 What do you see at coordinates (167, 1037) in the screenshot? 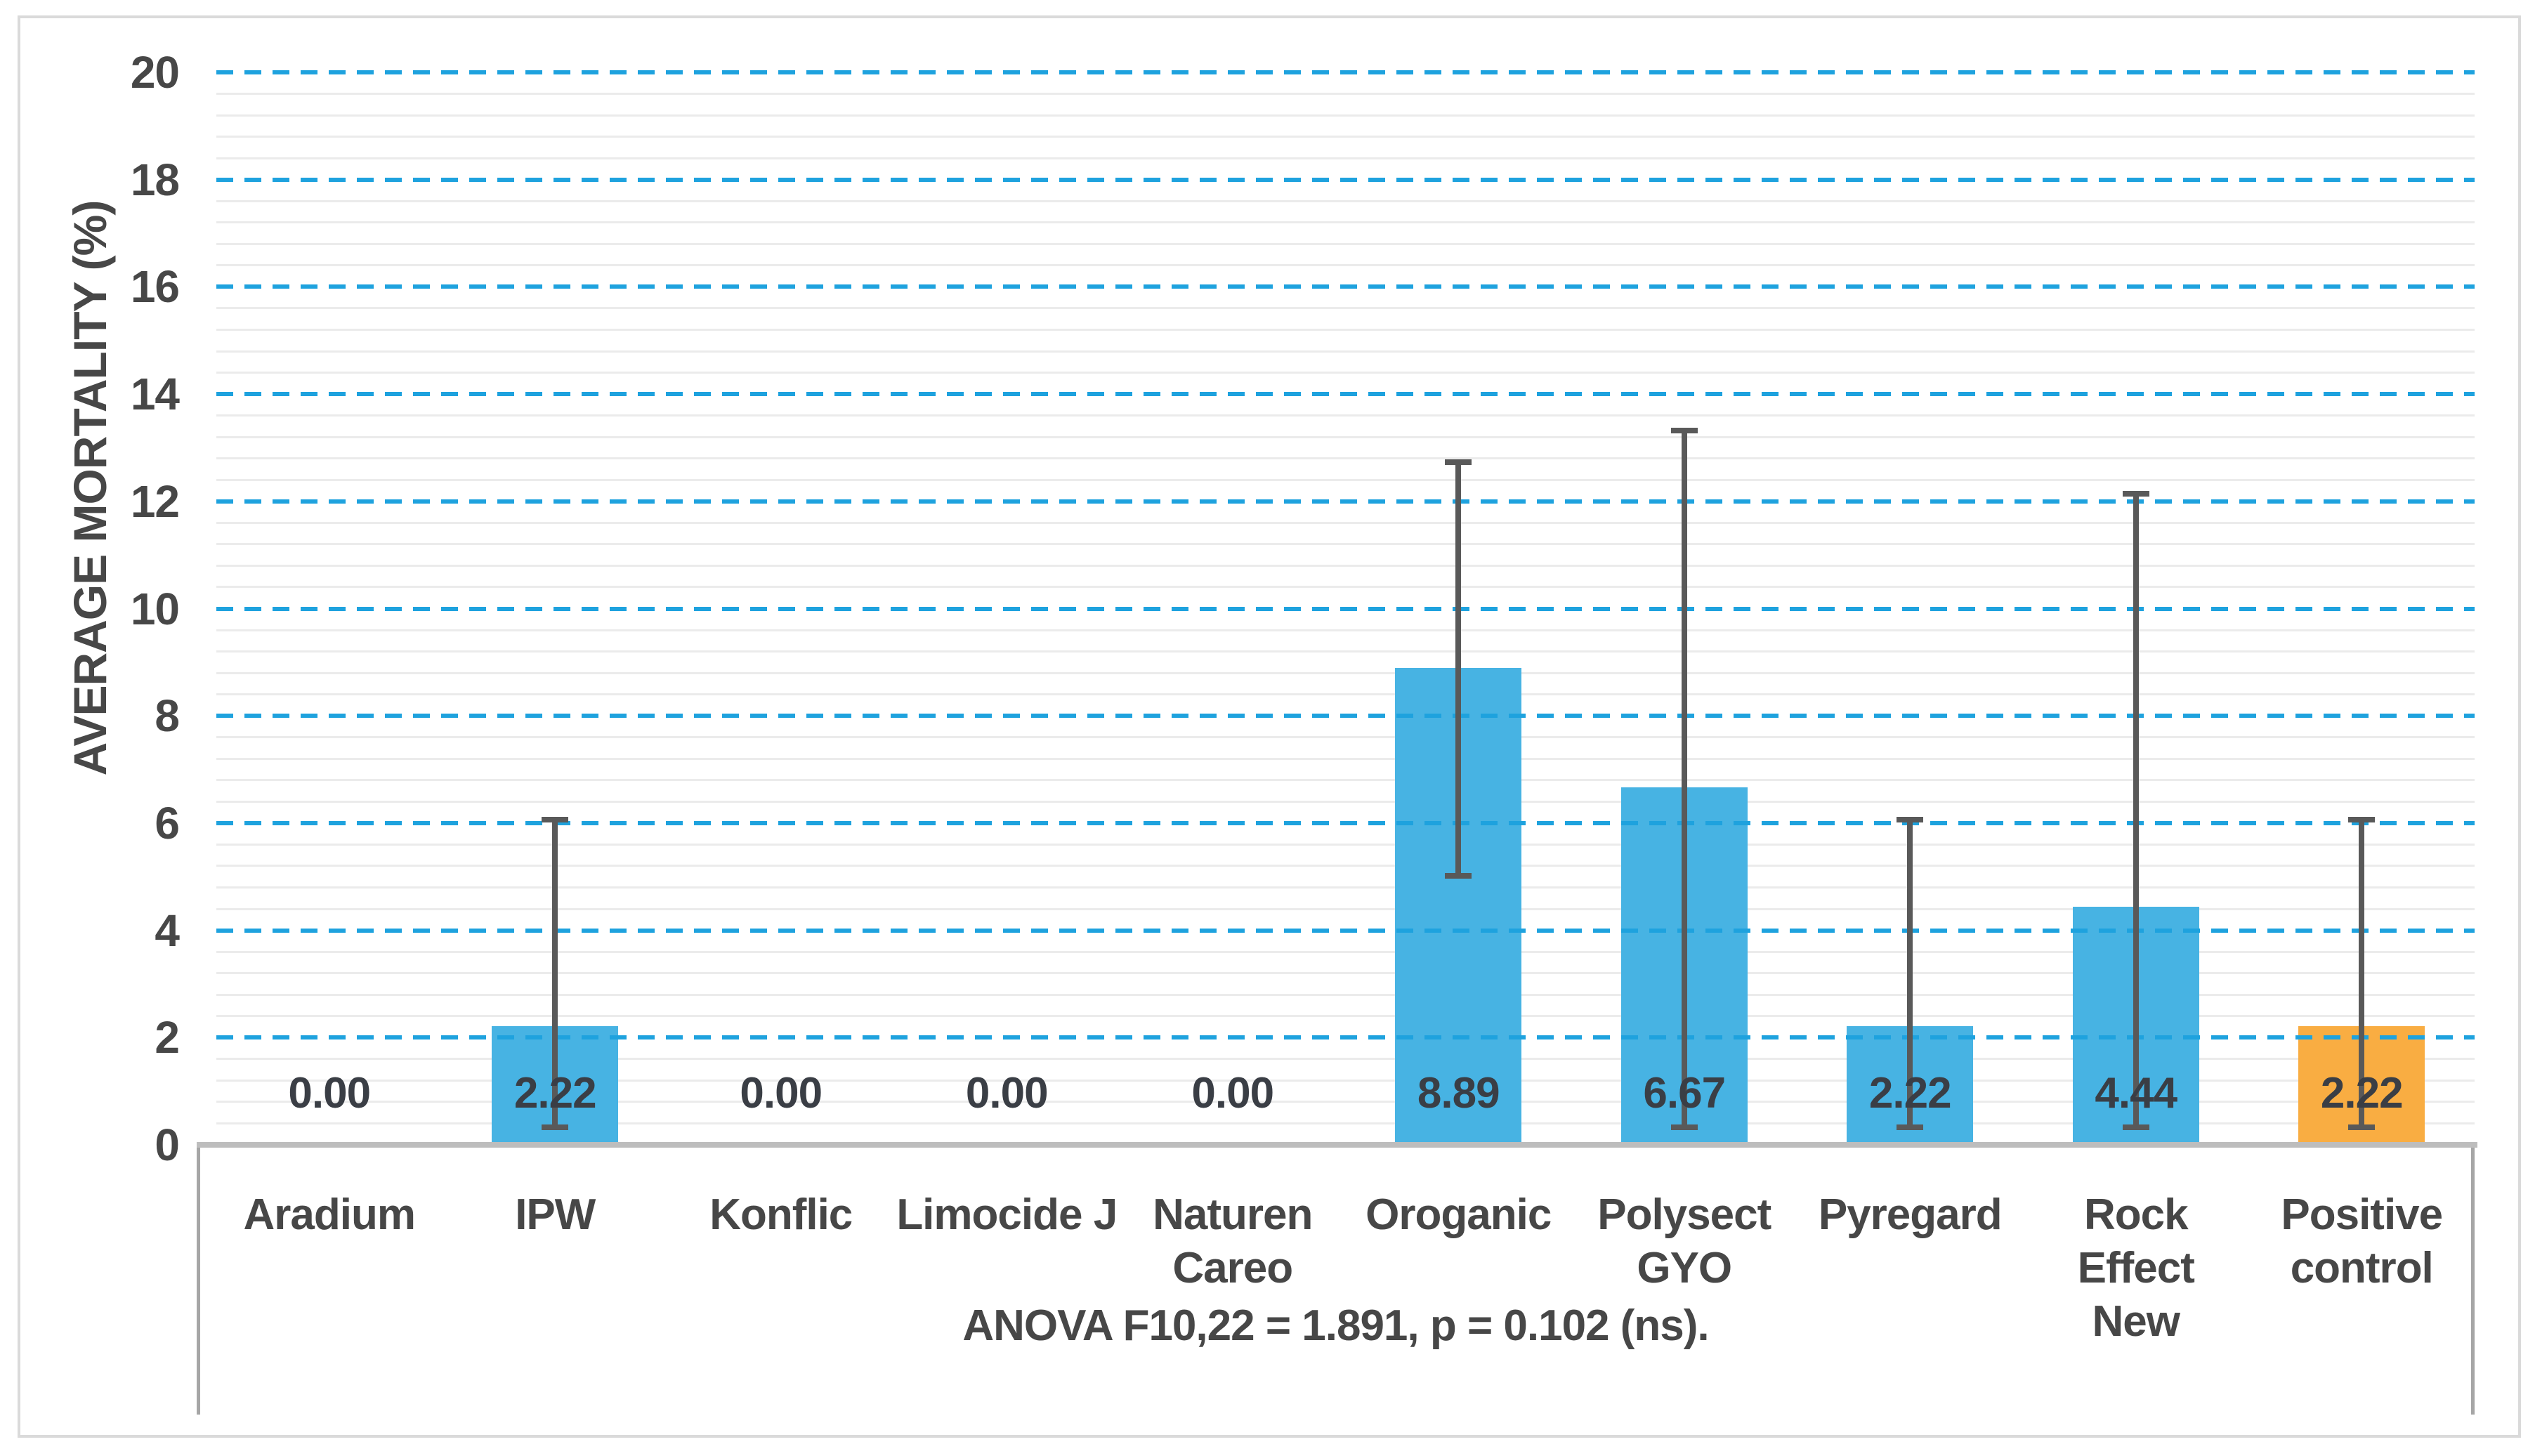
I see `y-tick-label: 2` at bounding box center [167, 1037].